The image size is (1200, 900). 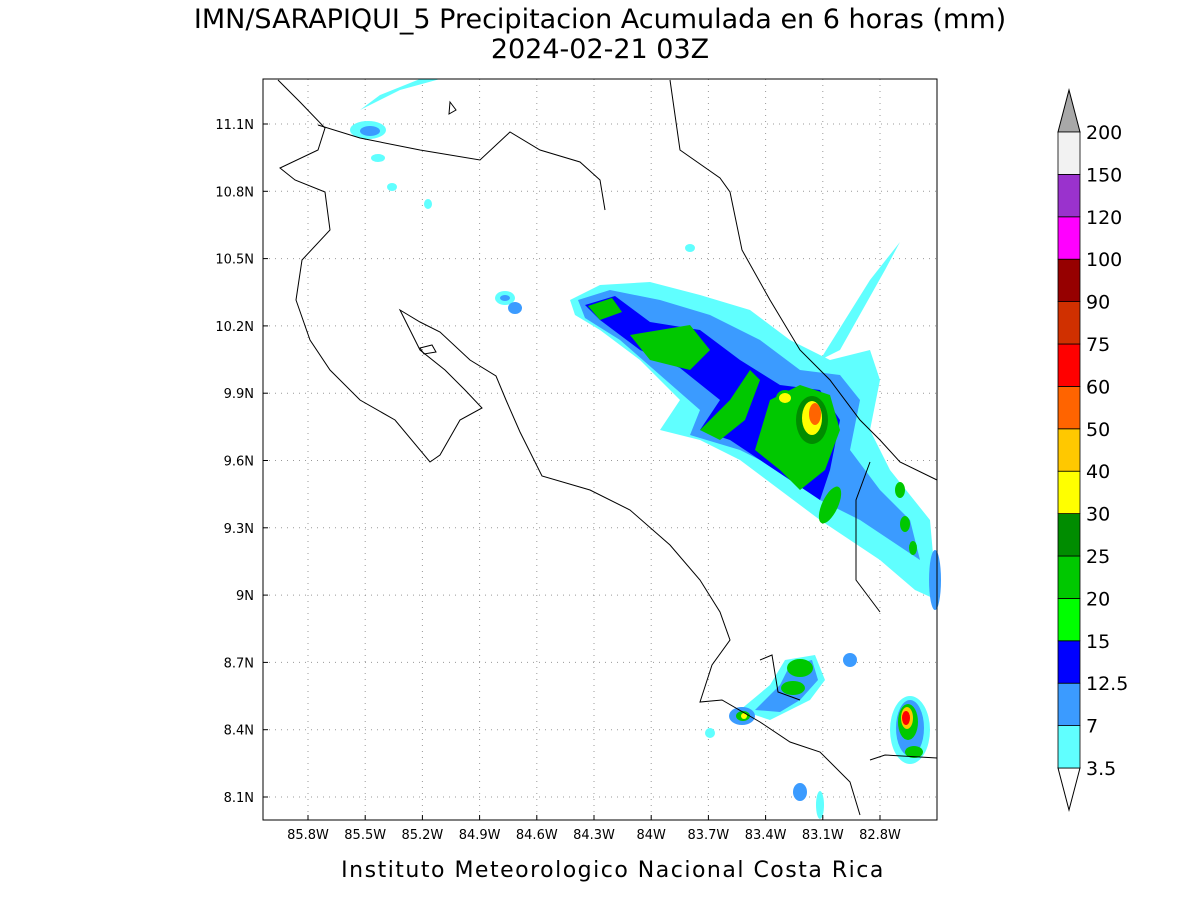 I want to click on colorbar-label: 7, so click(x=1092, y=727).